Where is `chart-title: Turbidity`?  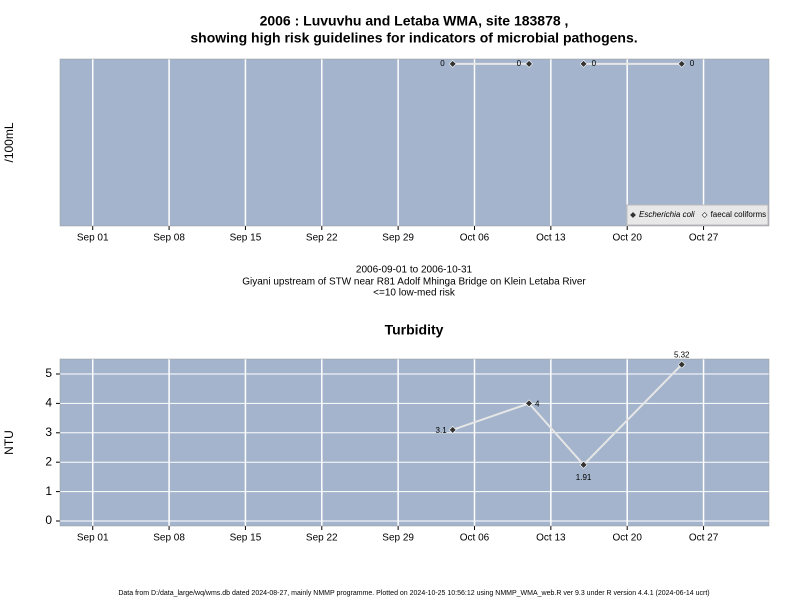 chart-title: Turbidity is located at coordinates (414, 330).